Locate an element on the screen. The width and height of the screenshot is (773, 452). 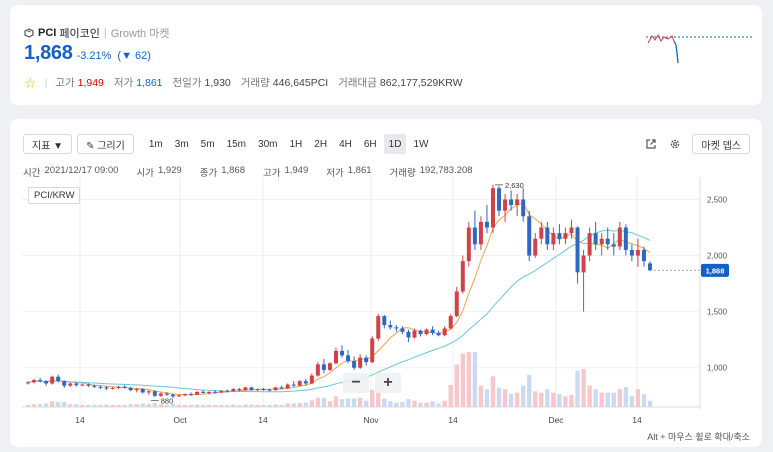
y-tick-label: 2,500 is located at coordinates (717, 199).